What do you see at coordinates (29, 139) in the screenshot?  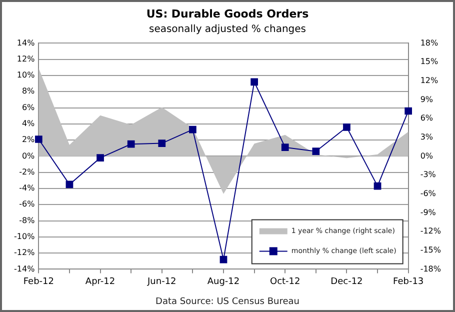 I see `y-tick-label: 2%` at bounding box center [29, 139].